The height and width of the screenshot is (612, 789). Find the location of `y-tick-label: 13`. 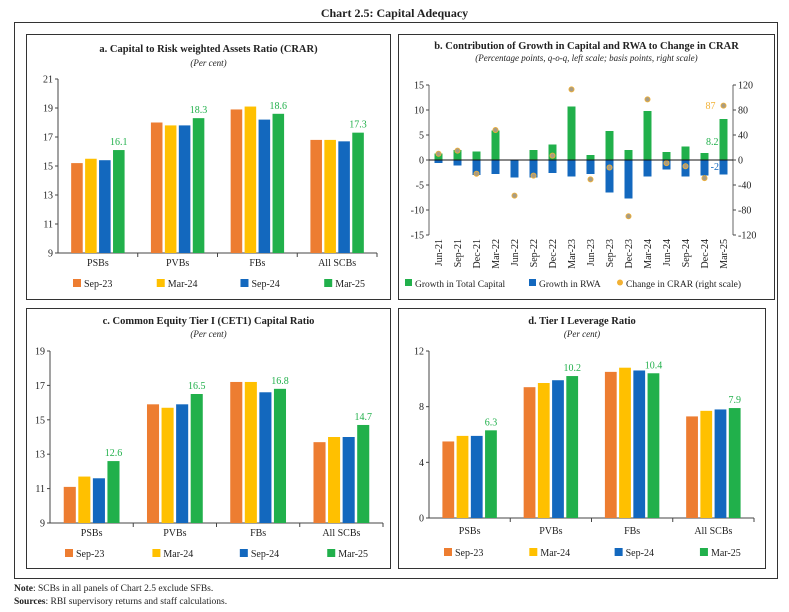

y-tick-label: 13 is located at coordinates (48, 196).